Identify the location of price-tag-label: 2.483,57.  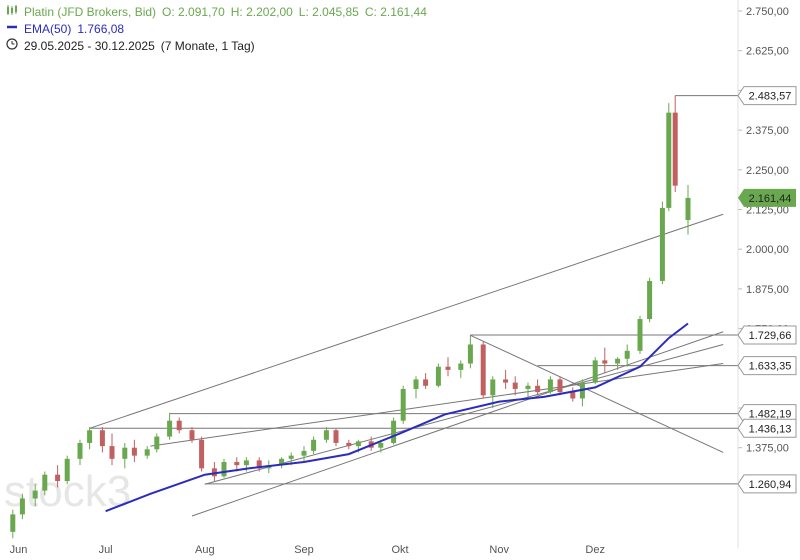
(770, 97).